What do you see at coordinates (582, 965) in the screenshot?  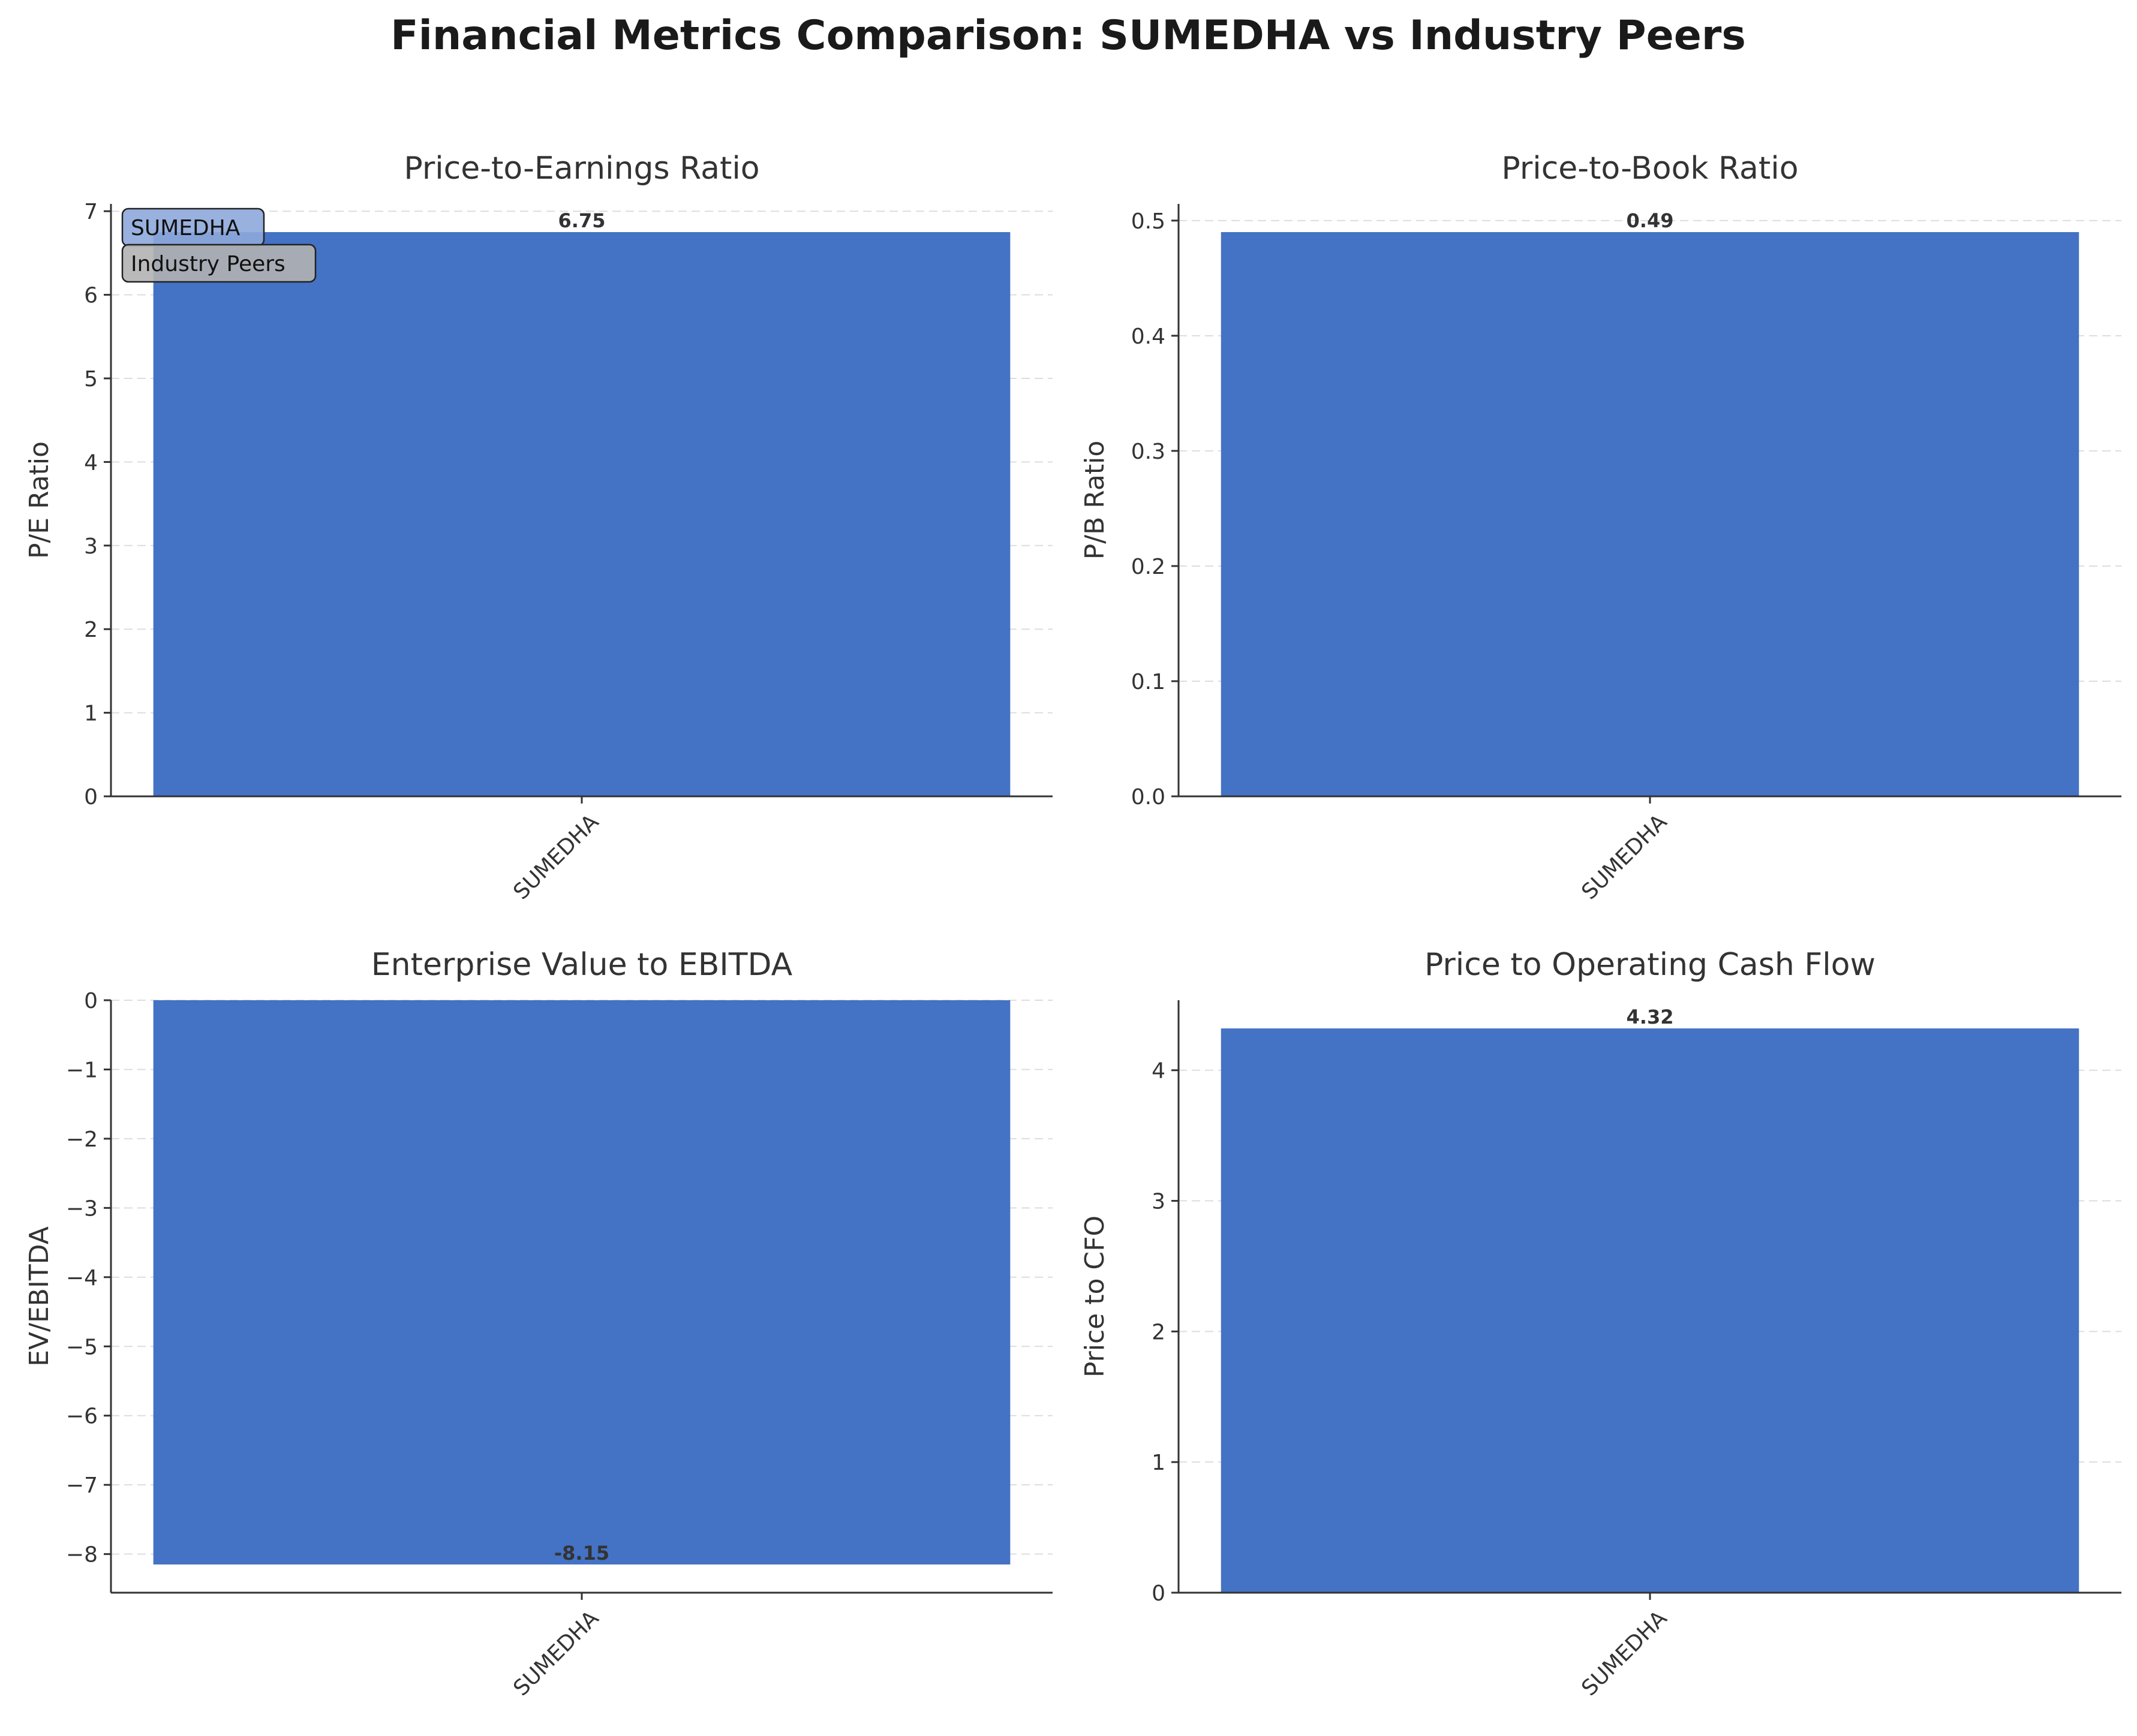 I see `panel-title: Enterprise Value to EBITDA` at bounding box center [582, 965].